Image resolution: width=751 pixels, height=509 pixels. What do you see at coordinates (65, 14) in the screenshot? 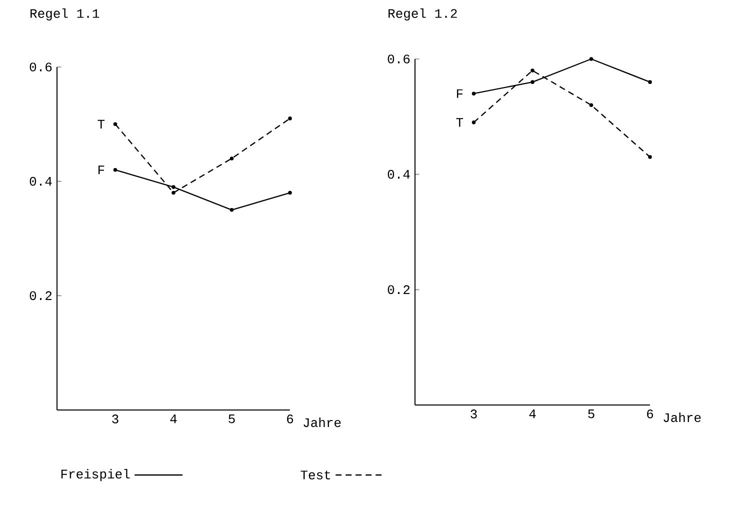
I see `chart-title: Regel 1.1` at bounding box center [65, 14].